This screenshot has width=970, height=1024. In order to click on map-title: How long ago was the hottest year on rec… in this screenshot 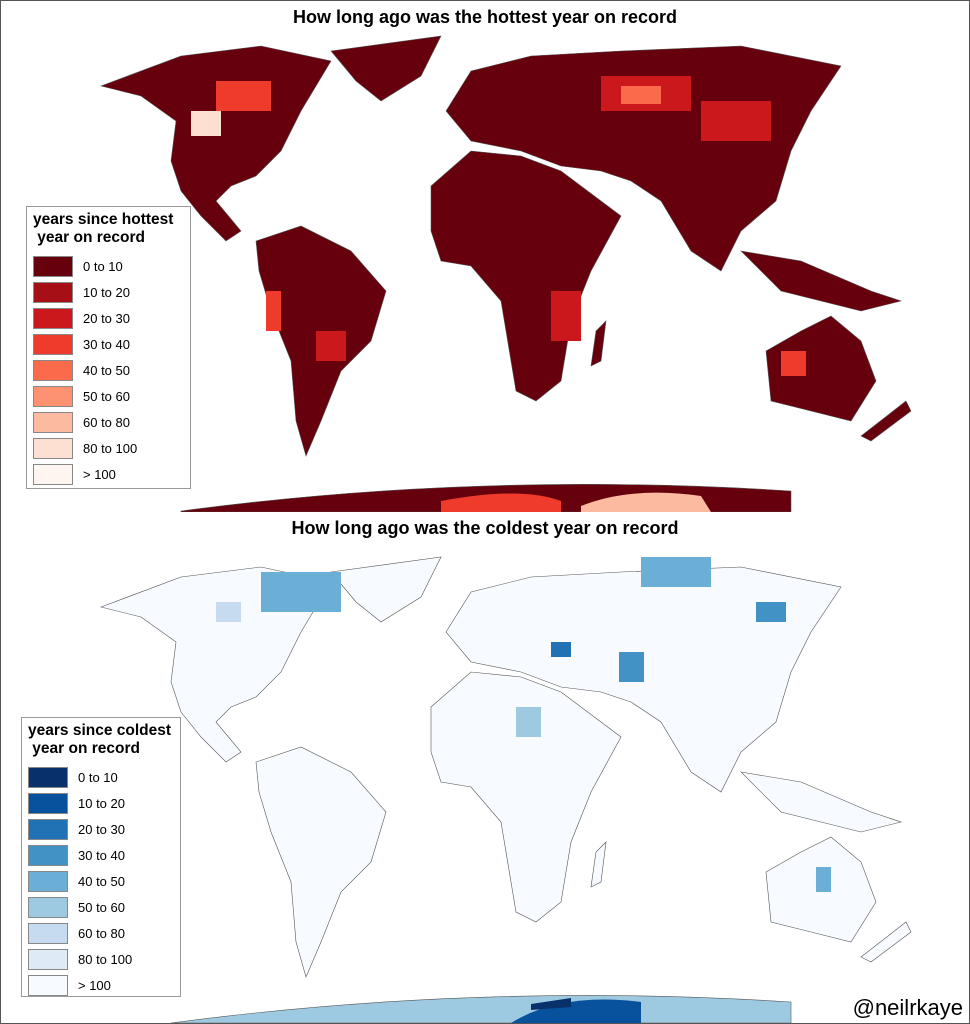, I will do `click(485, 17)`.